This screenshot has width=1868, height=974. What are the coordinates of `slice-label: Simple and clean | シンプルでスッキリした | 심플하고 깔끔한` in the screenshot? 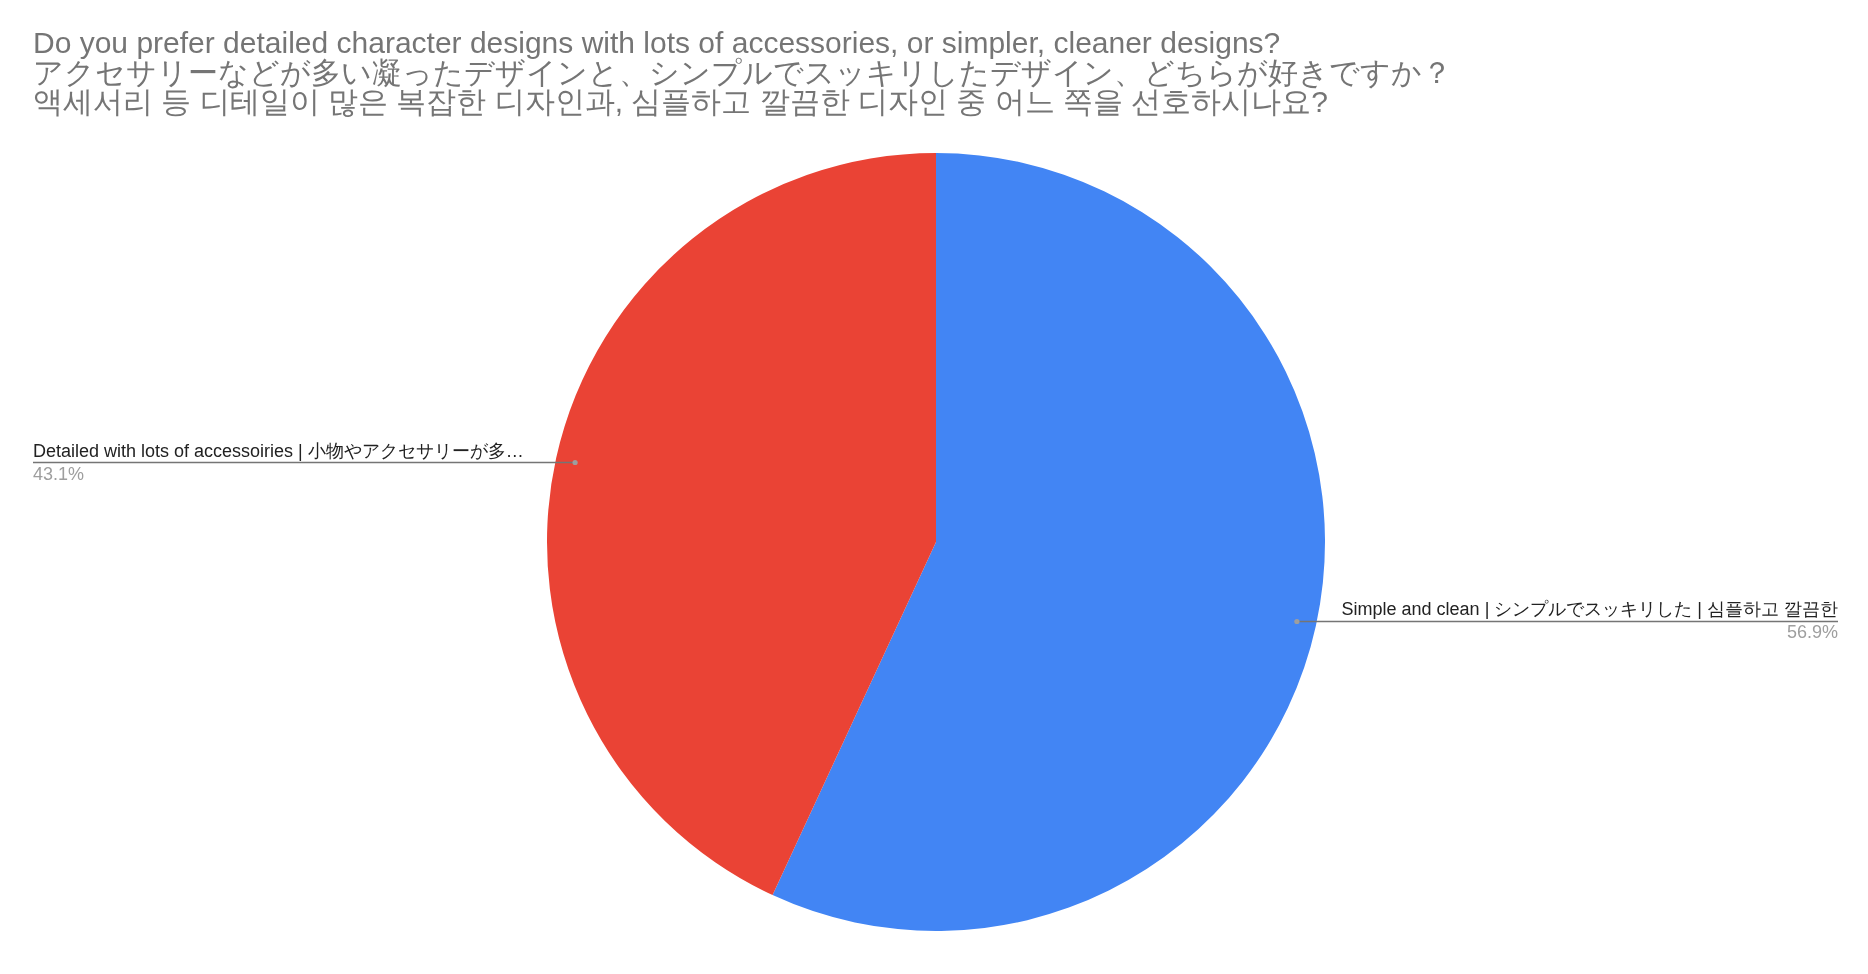 It's located at (1589, 609).